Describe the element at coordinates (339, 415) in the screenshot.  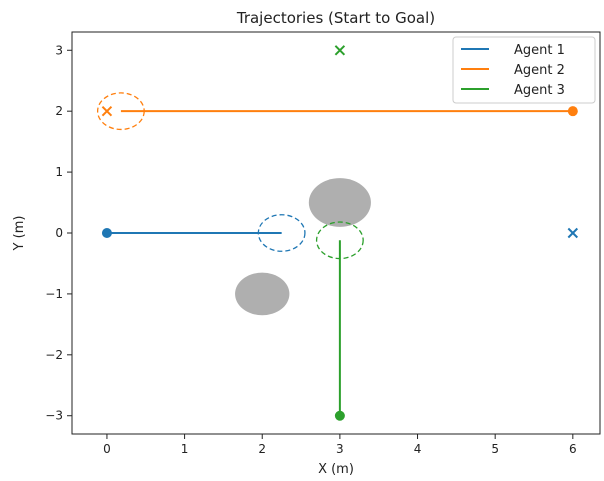
I see `agent-3-start-marker` at that location.